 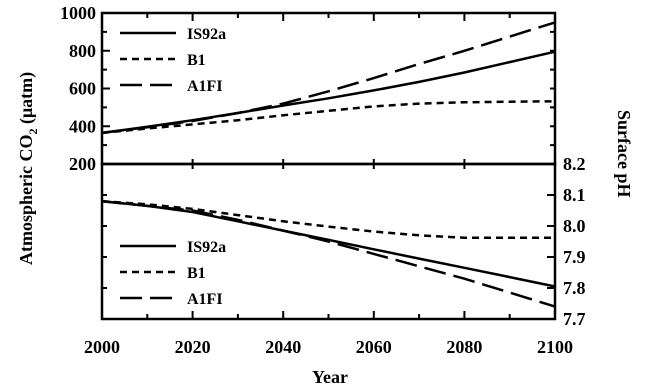 I want to click on x-axis-label: Year, so click(x=330, y=377).